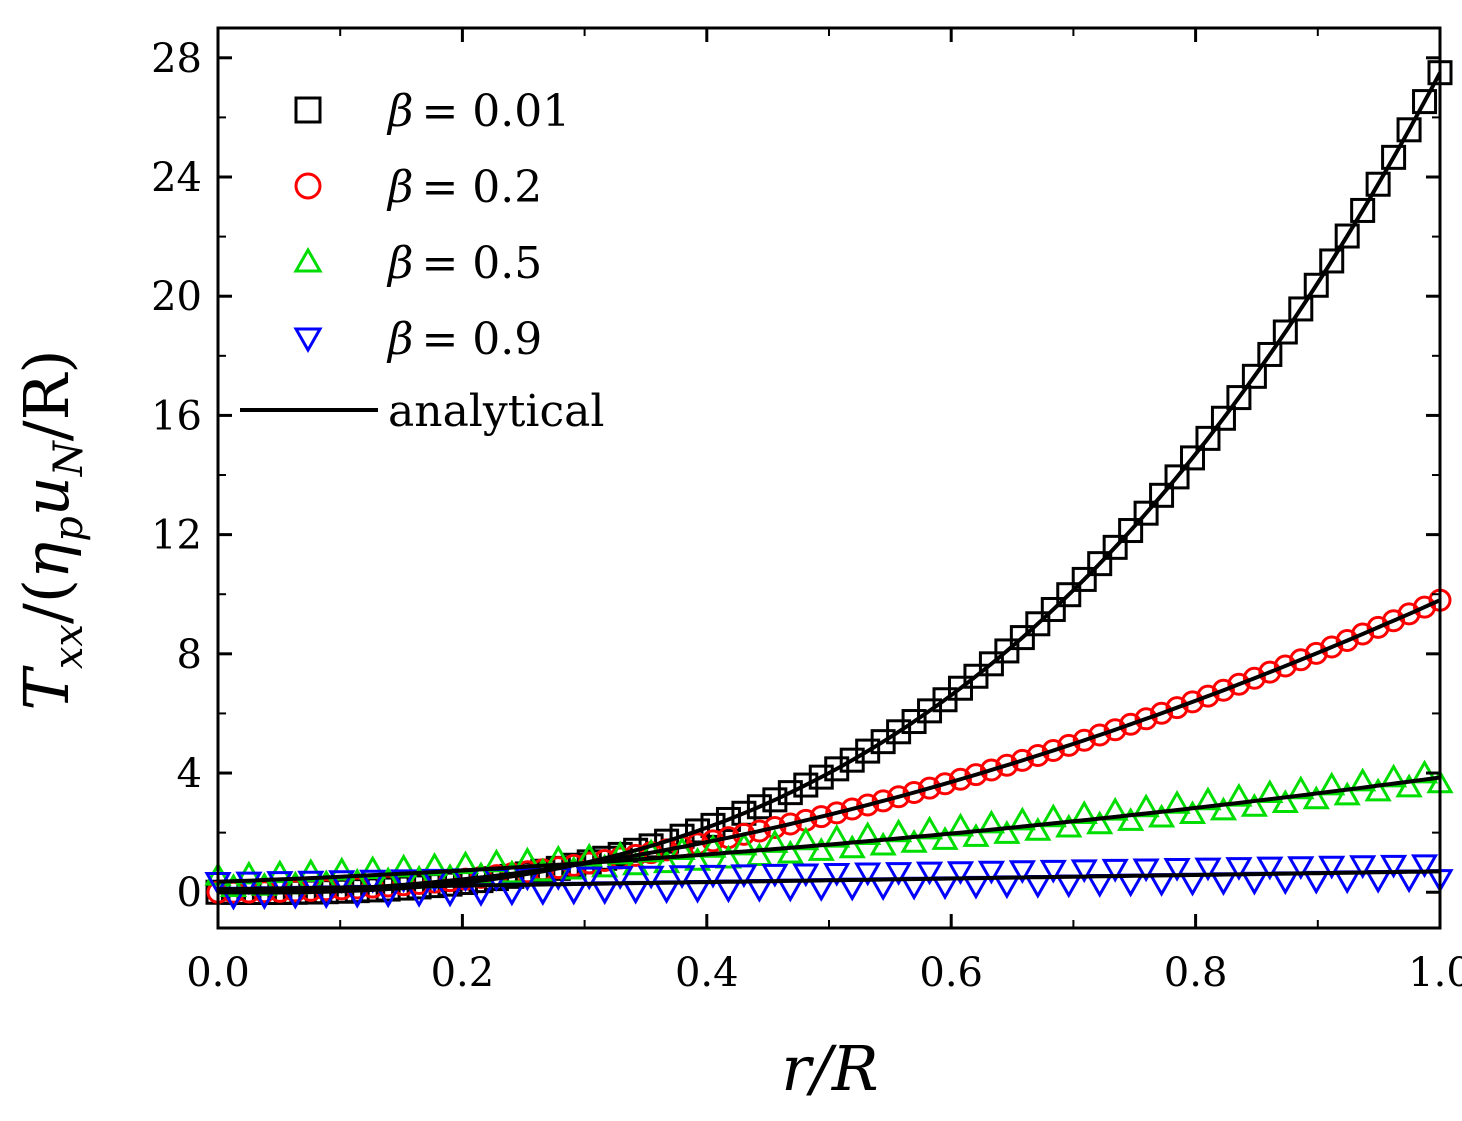 Image resolution: width=1462 pixels, height=1121 pixels. I want to click on y-axis-title: Txx/(ηpuN/R), so click(51, 529).